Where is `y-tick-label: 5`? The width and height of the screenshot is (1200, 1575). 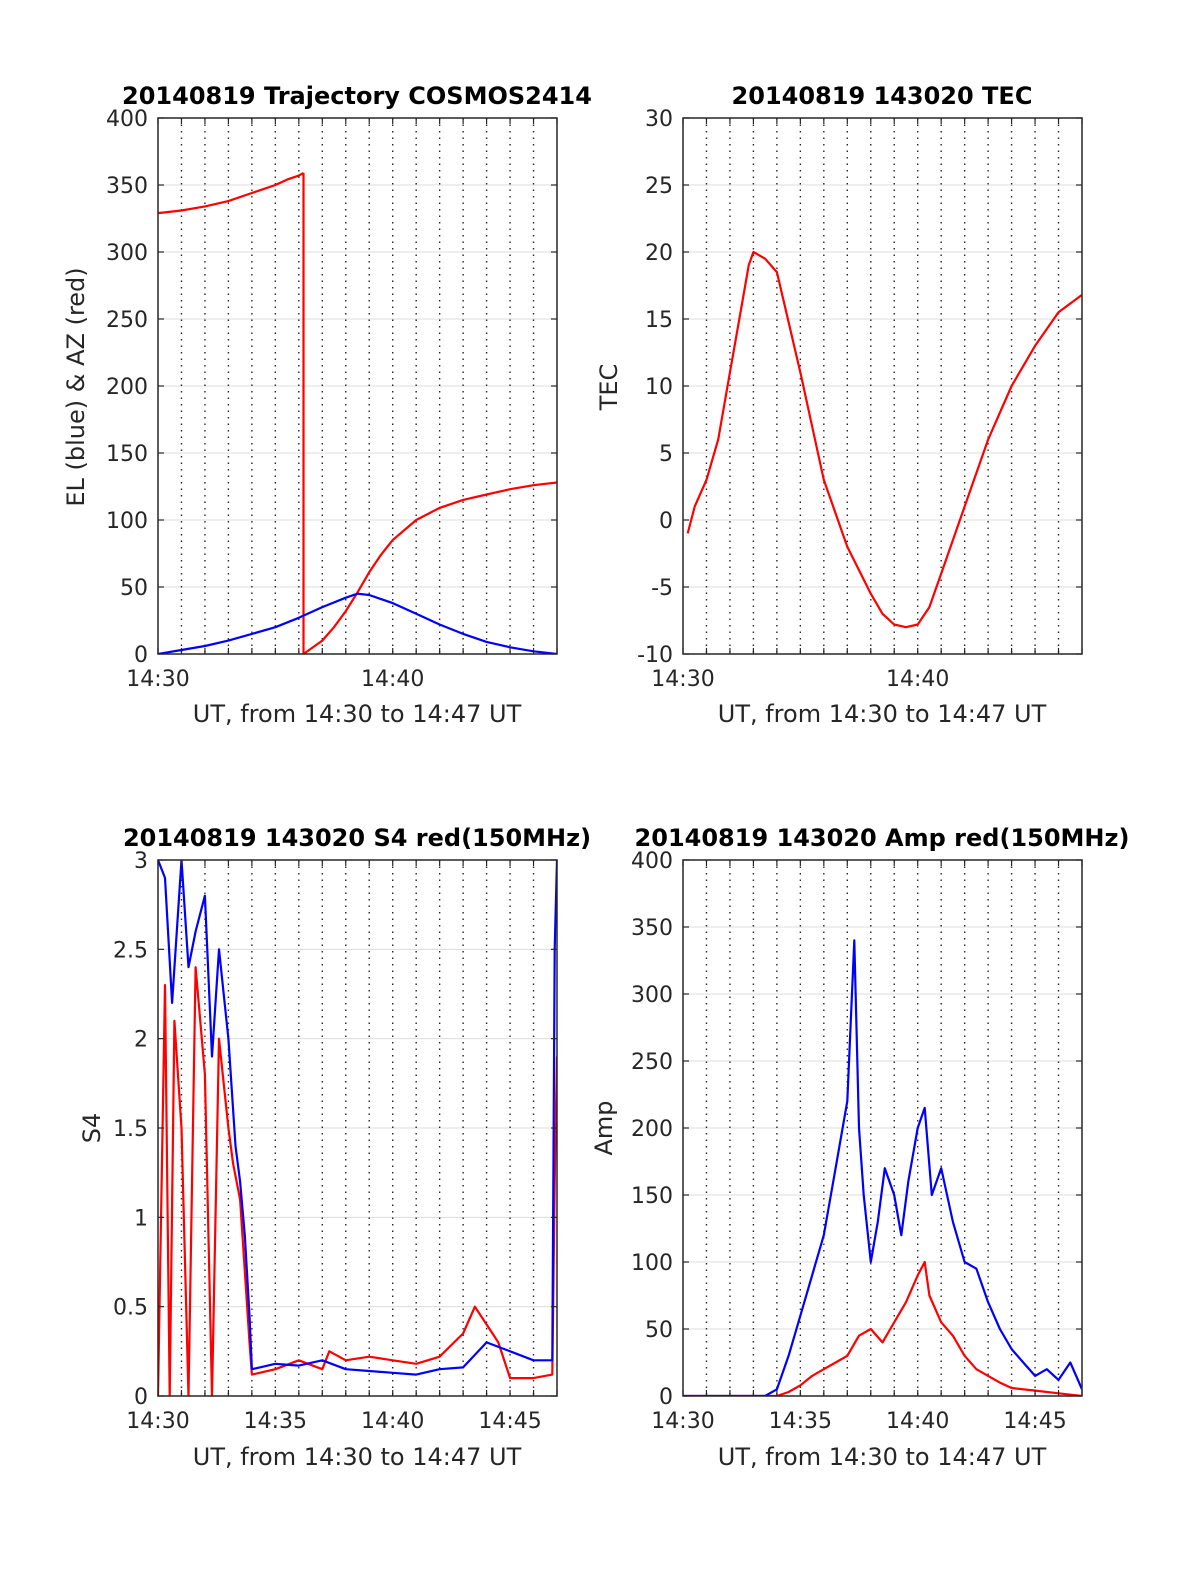
y-tick-label: 5 is located at coordinates (666, 454).